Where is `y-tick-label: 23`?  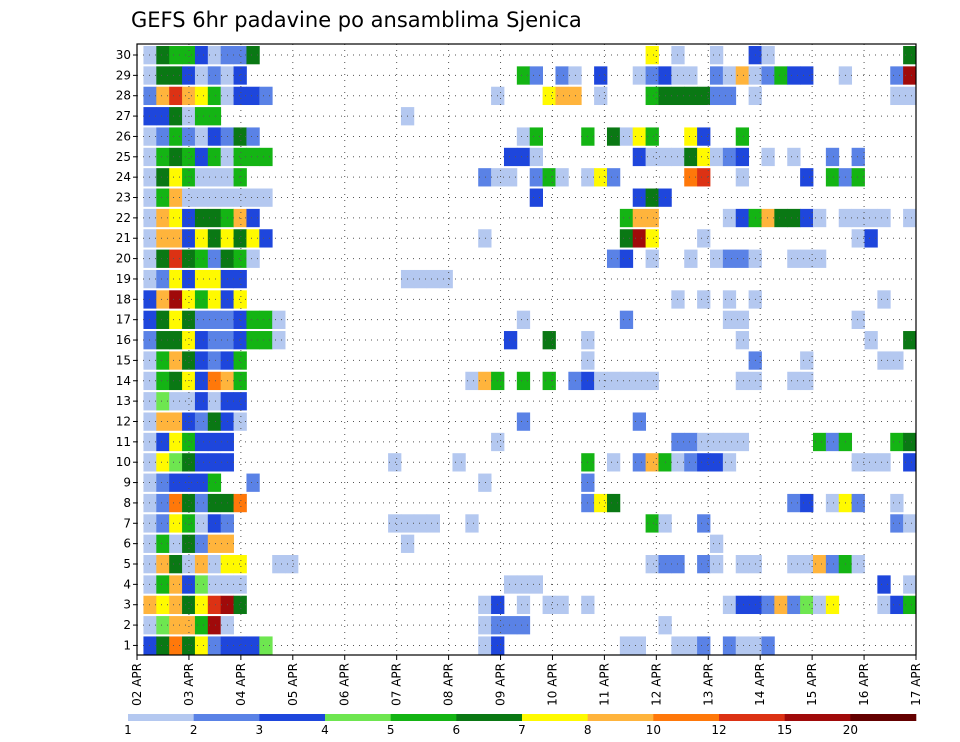
y-tick-label: 23 is located at coordinates (123, 198).